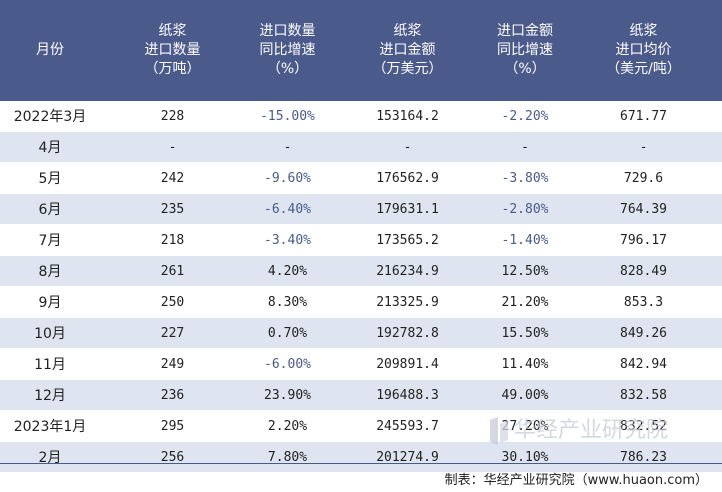 The width and height of the screenshot is (722, 492). I want to click on cell-value-yoy: 49.00%, so click(525, 395).